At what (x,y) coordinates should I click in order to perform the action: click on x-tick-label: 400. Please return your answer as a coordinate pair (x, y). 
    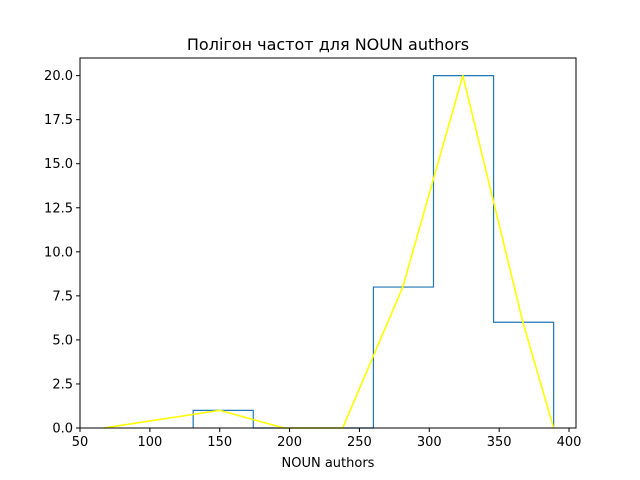
    Looking at the image, I should click on (569, 442).